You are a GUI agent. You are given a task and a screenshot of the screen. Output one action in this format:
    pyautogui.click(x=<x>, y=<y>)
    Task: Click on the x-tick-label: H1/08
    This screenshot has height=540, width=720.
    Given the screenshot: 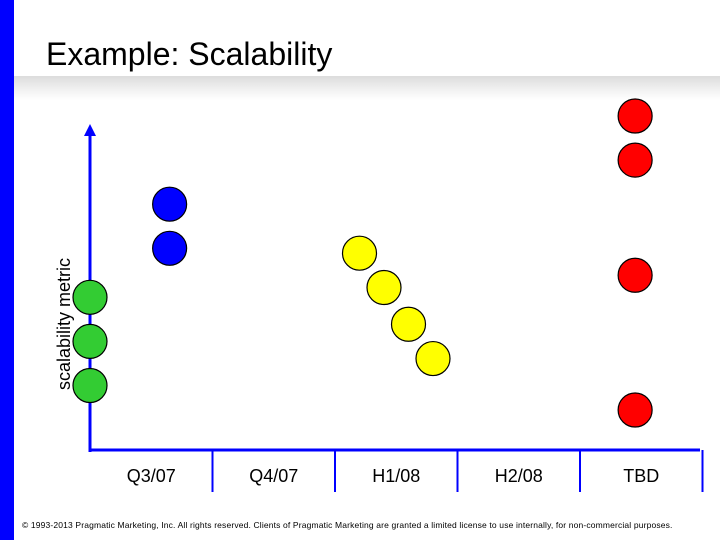 What is the action you would take?
    pyautogui.click(x=396, y=476)
    